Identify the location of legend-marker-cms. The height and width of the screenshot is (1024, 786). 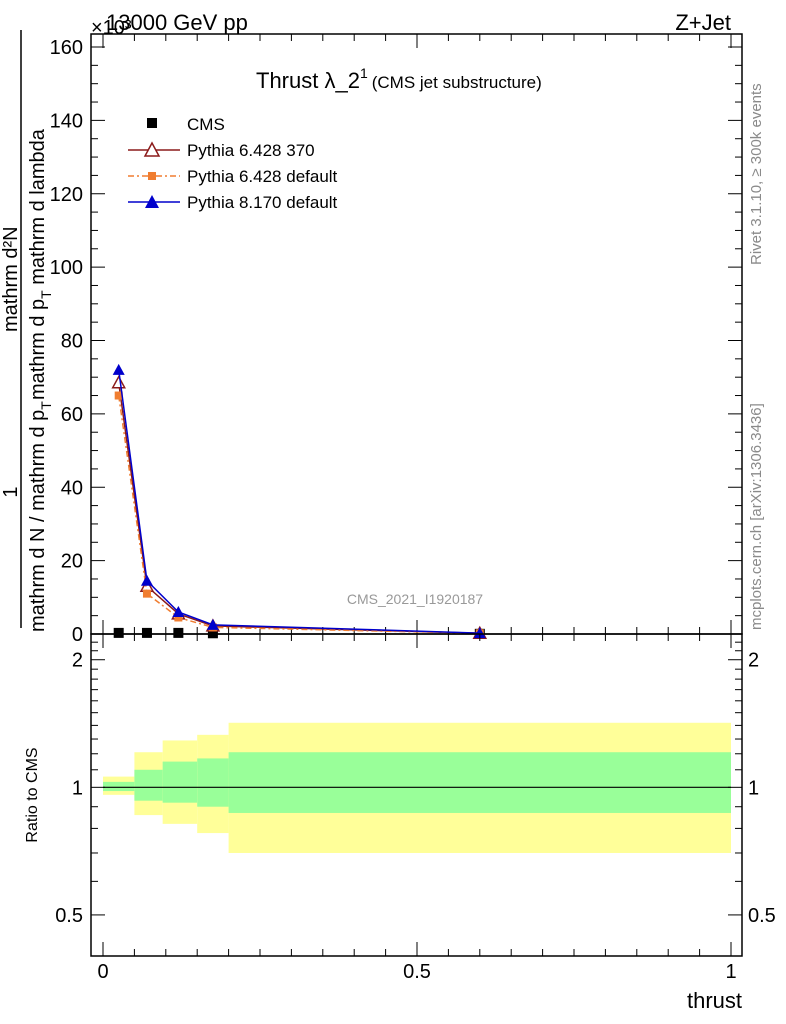
(152, 123).